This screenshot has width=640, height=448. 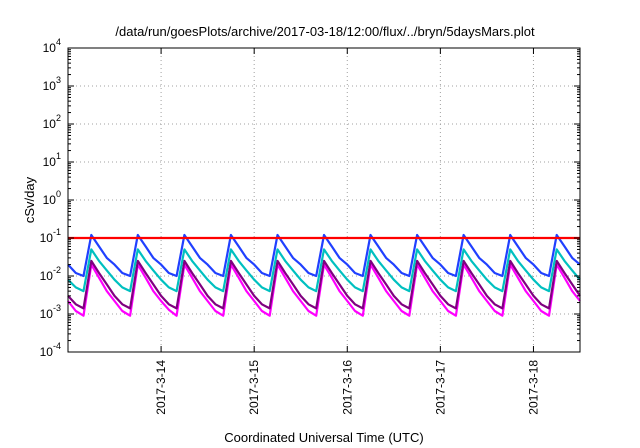 I want to click on y-tick-label: 10⁻¹, so click(x=50, y=236).